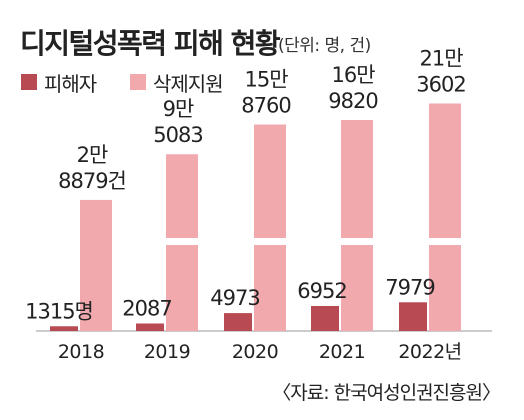 The image size is (524, 420). What do you see at coordinates (429, 352) in the screenshot?
I see `x-tick-label-2022: 2022년` at bounding box center [429, 352].